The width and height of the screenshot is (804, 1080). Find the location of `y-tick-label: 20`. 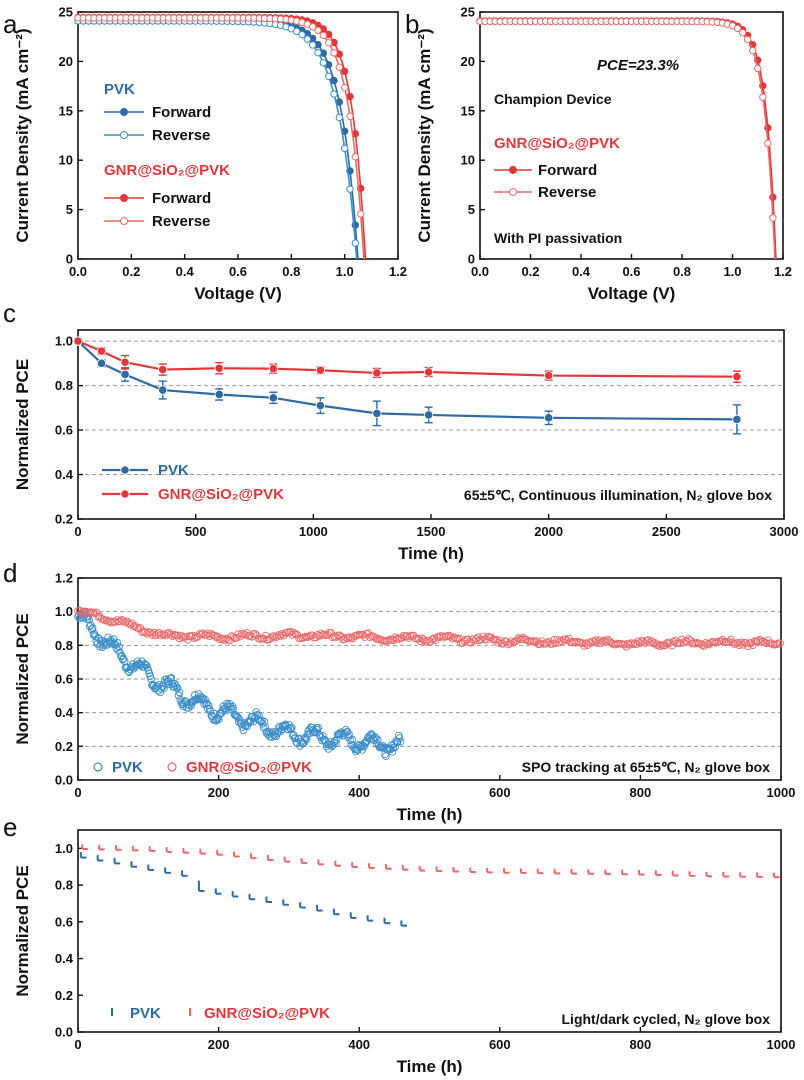

y-tick-label: 20 is located at coordinates (468, 61).